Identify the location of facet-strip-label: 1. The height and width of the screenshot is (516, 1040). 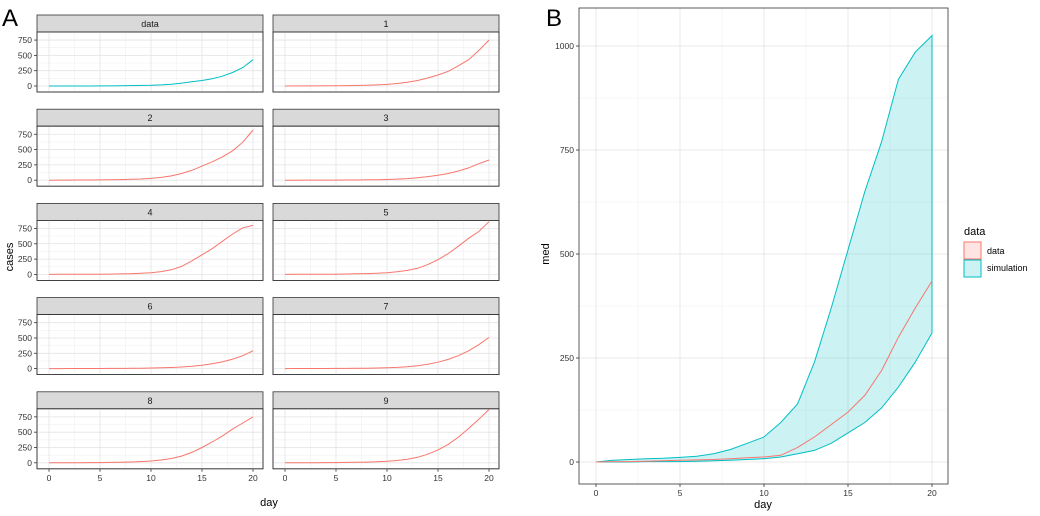
(385, 24).